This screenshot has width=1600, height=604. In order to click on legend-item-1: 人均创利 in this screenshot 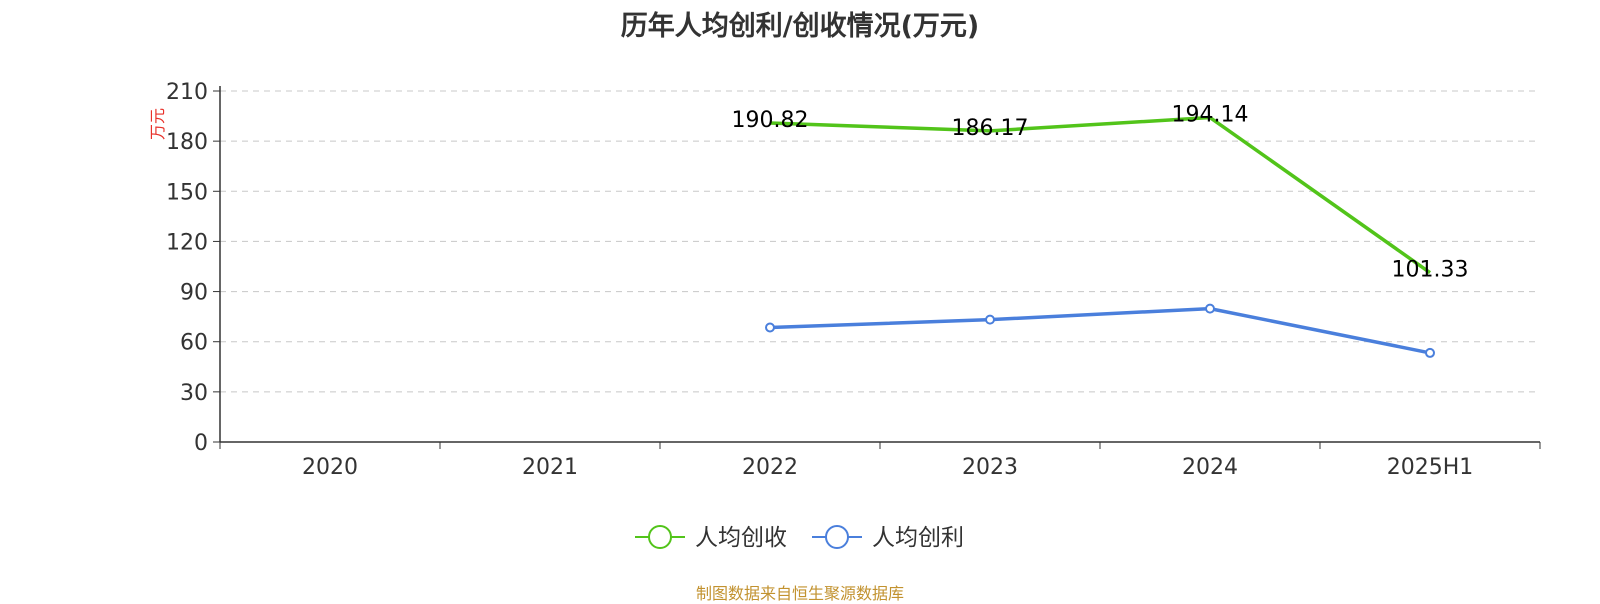, I will do `click(888, 538)`.